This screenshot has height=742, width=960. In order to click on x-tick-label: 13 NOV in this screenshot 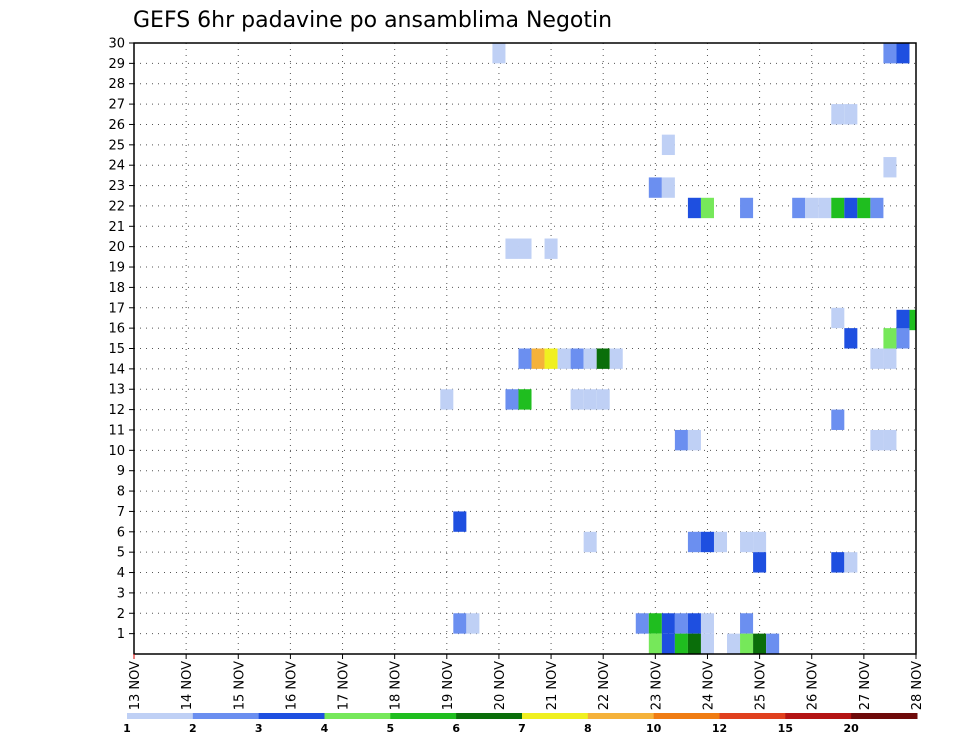, I will do `click(135, 685)`.